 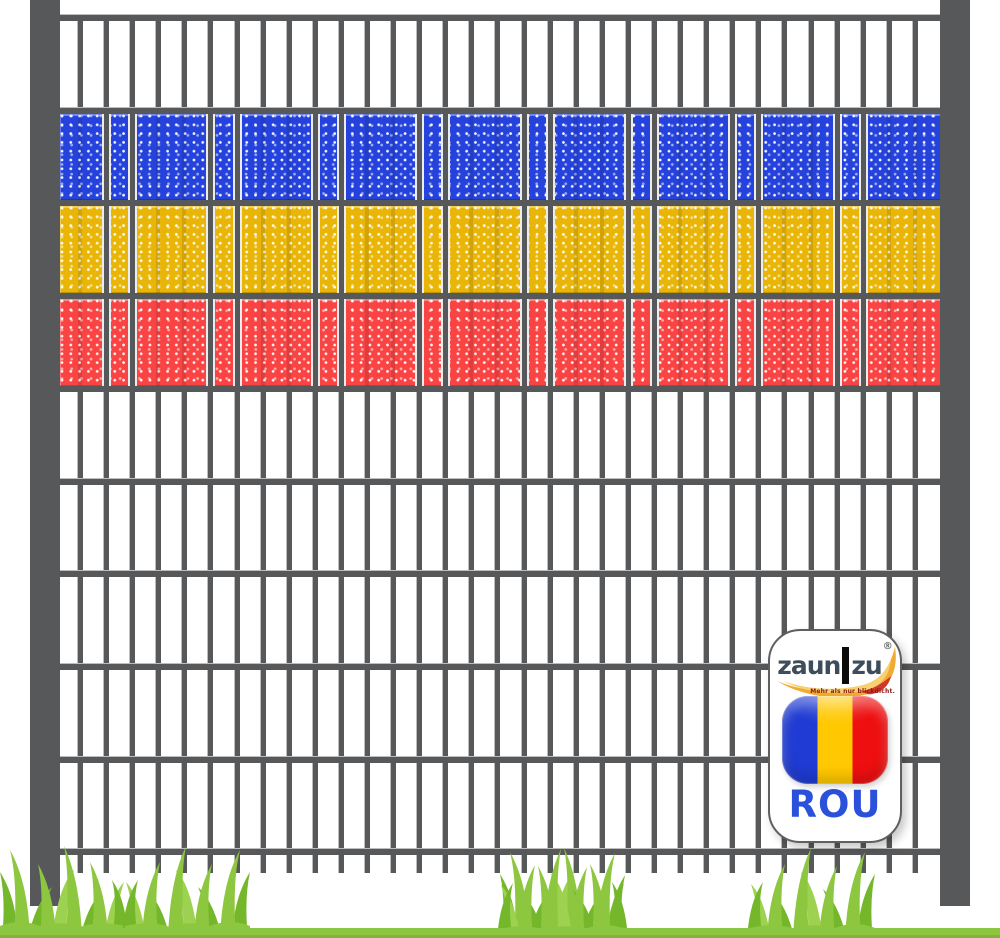 I want to click on logo-swoosh-graphic, so click(x=836, y=672).